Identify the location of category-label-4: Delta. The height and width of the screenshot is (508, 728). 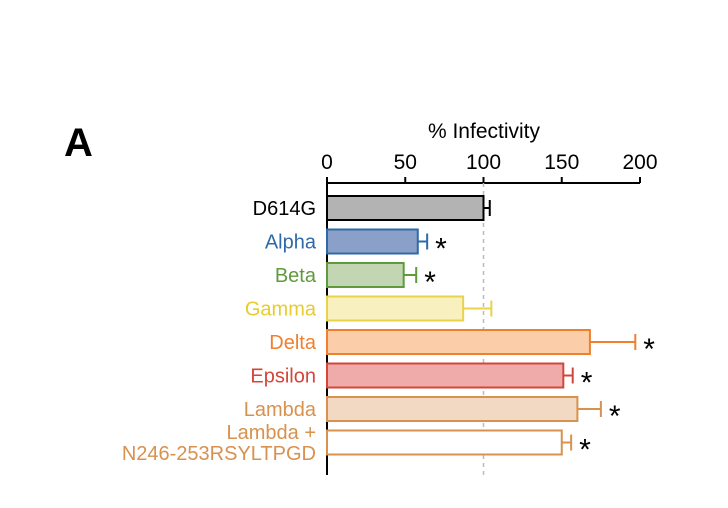
(293, 343).